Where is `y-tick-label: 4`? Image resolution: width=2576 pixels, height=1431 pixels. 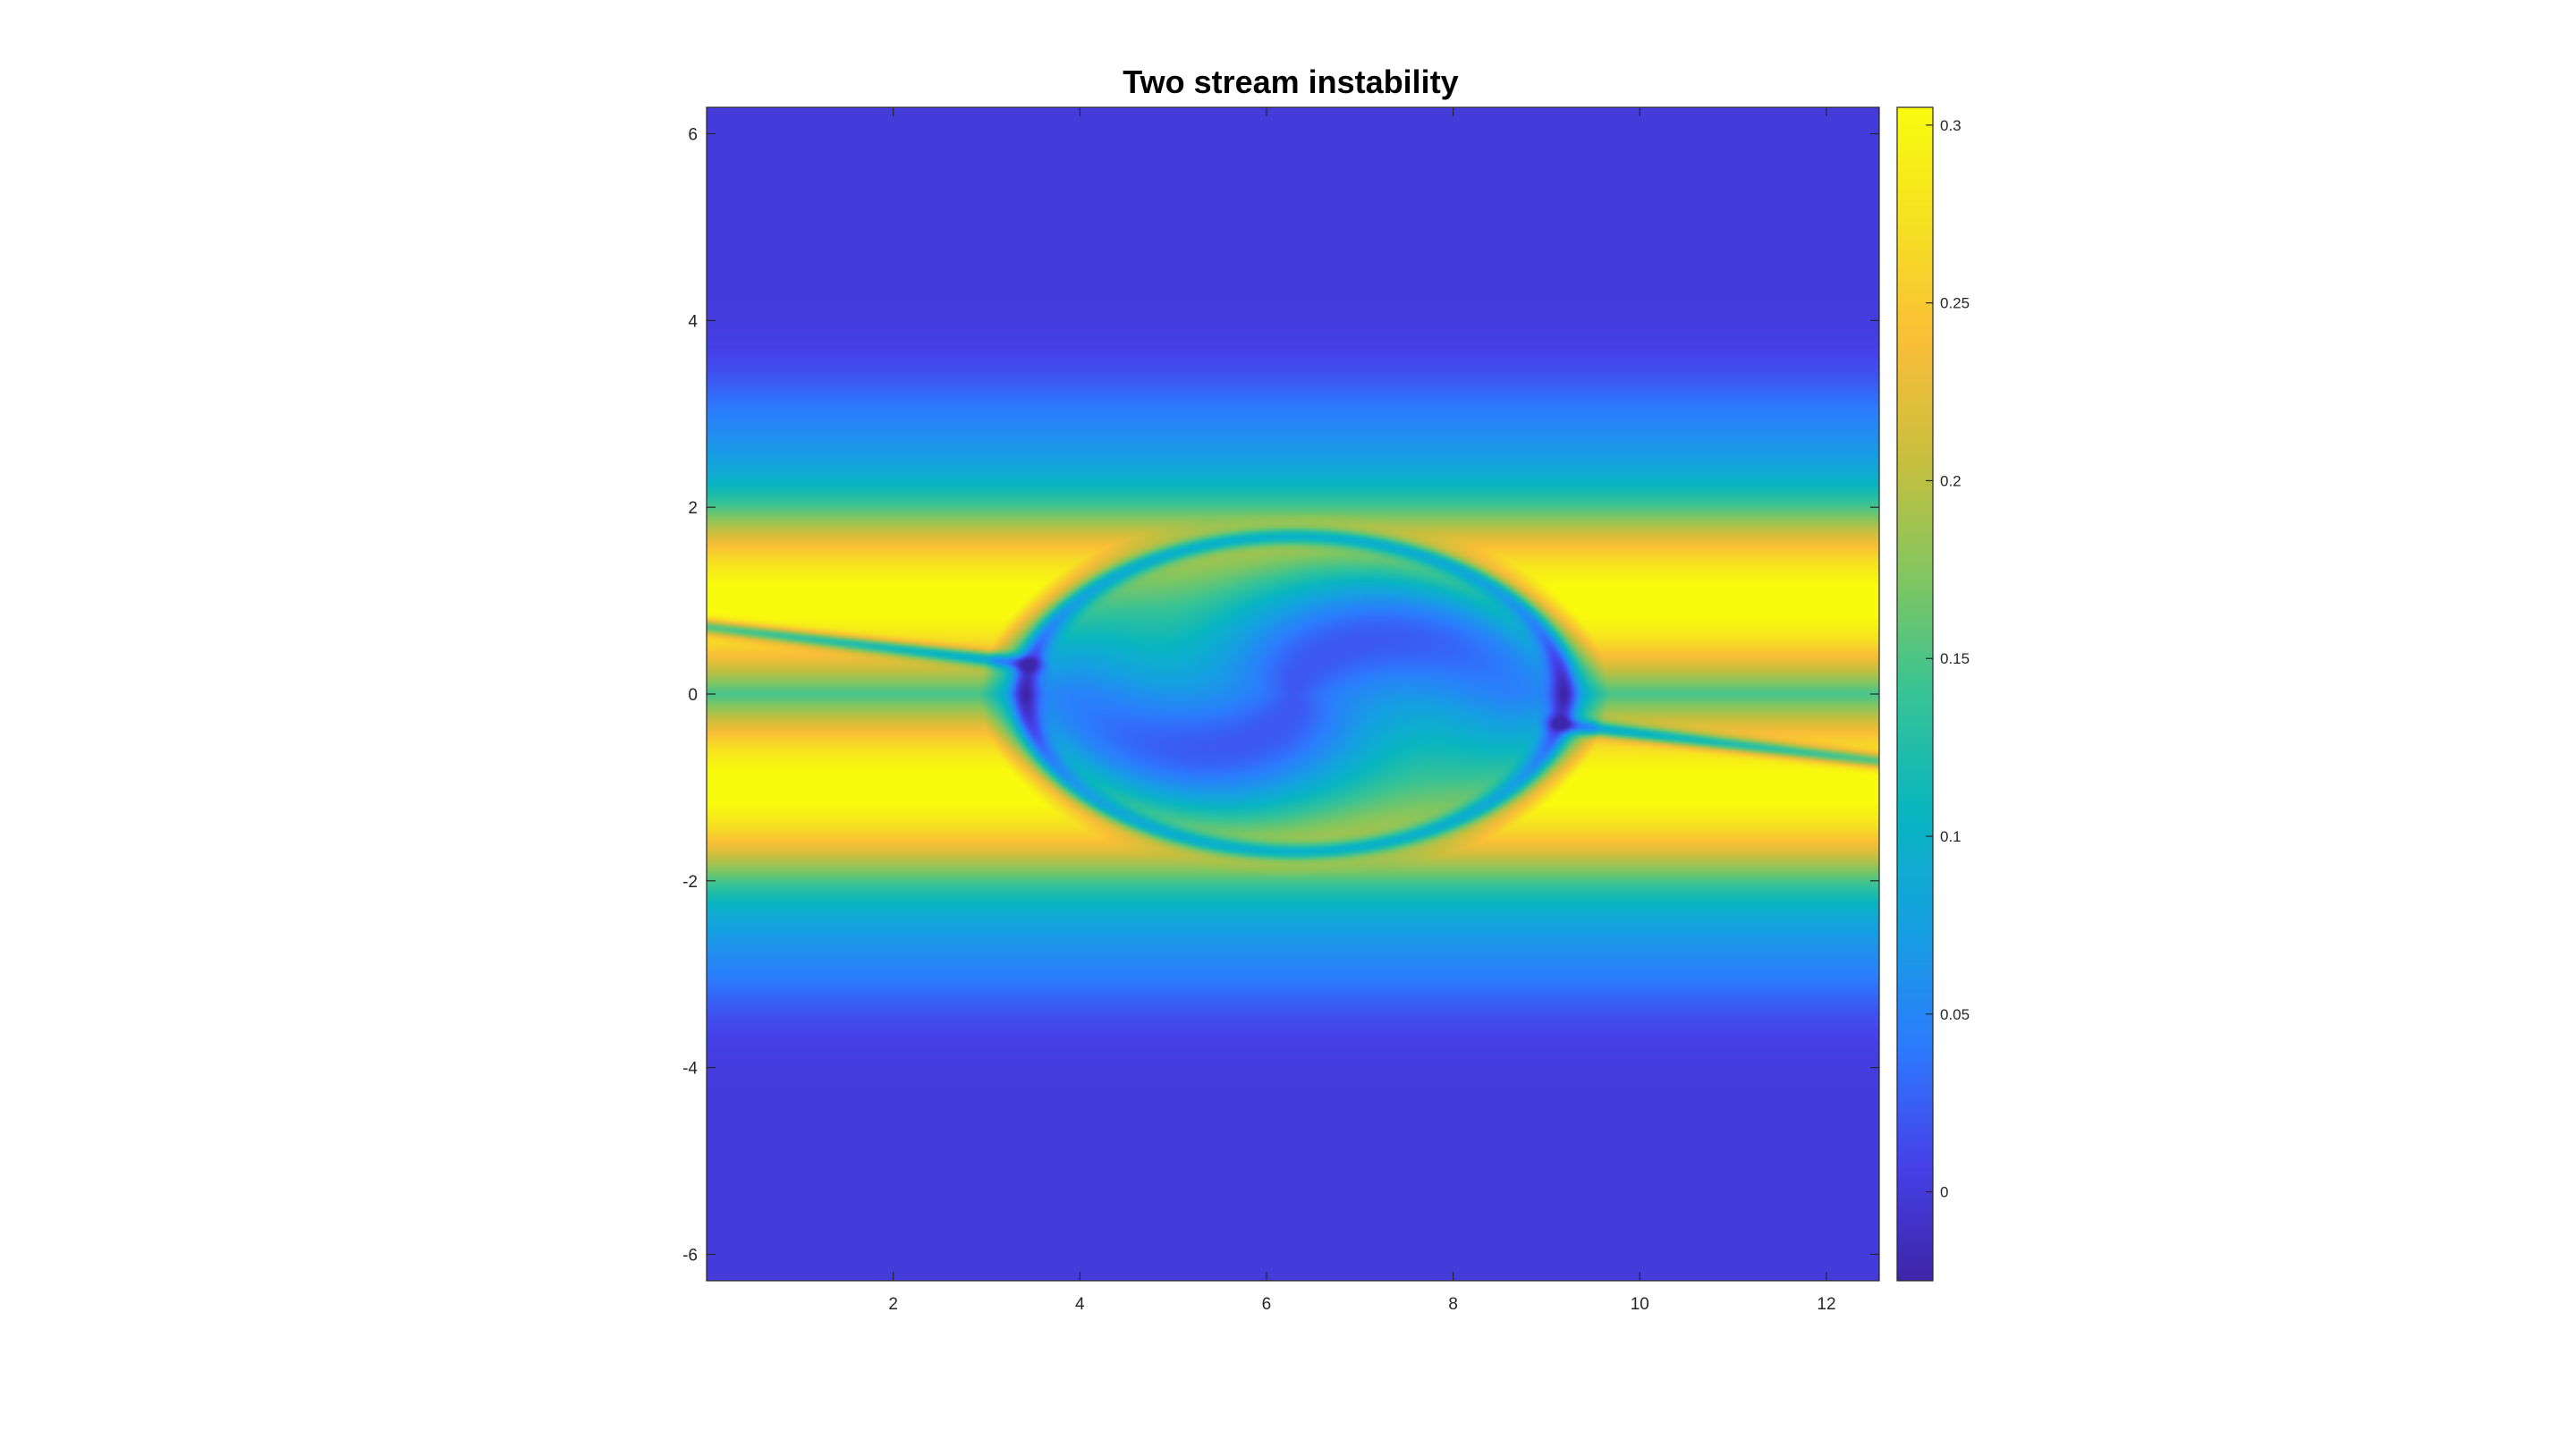
y-tick-label: 4 is located at coordinates (693, 322).